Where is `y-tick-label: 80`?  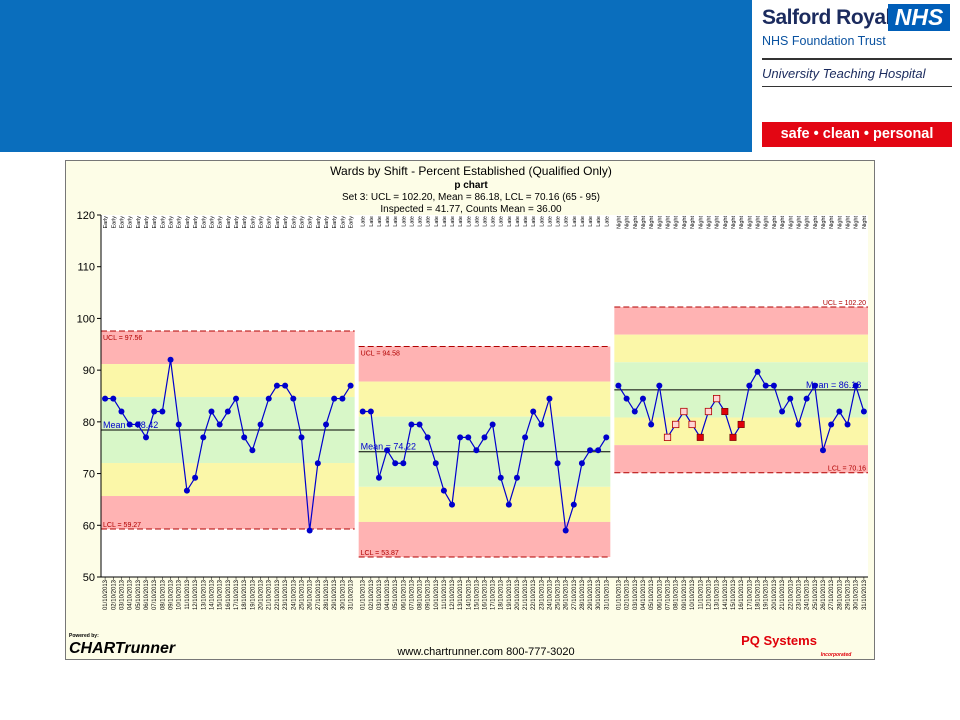 y-tick-label: 80 is located at coordinates (89, 423).